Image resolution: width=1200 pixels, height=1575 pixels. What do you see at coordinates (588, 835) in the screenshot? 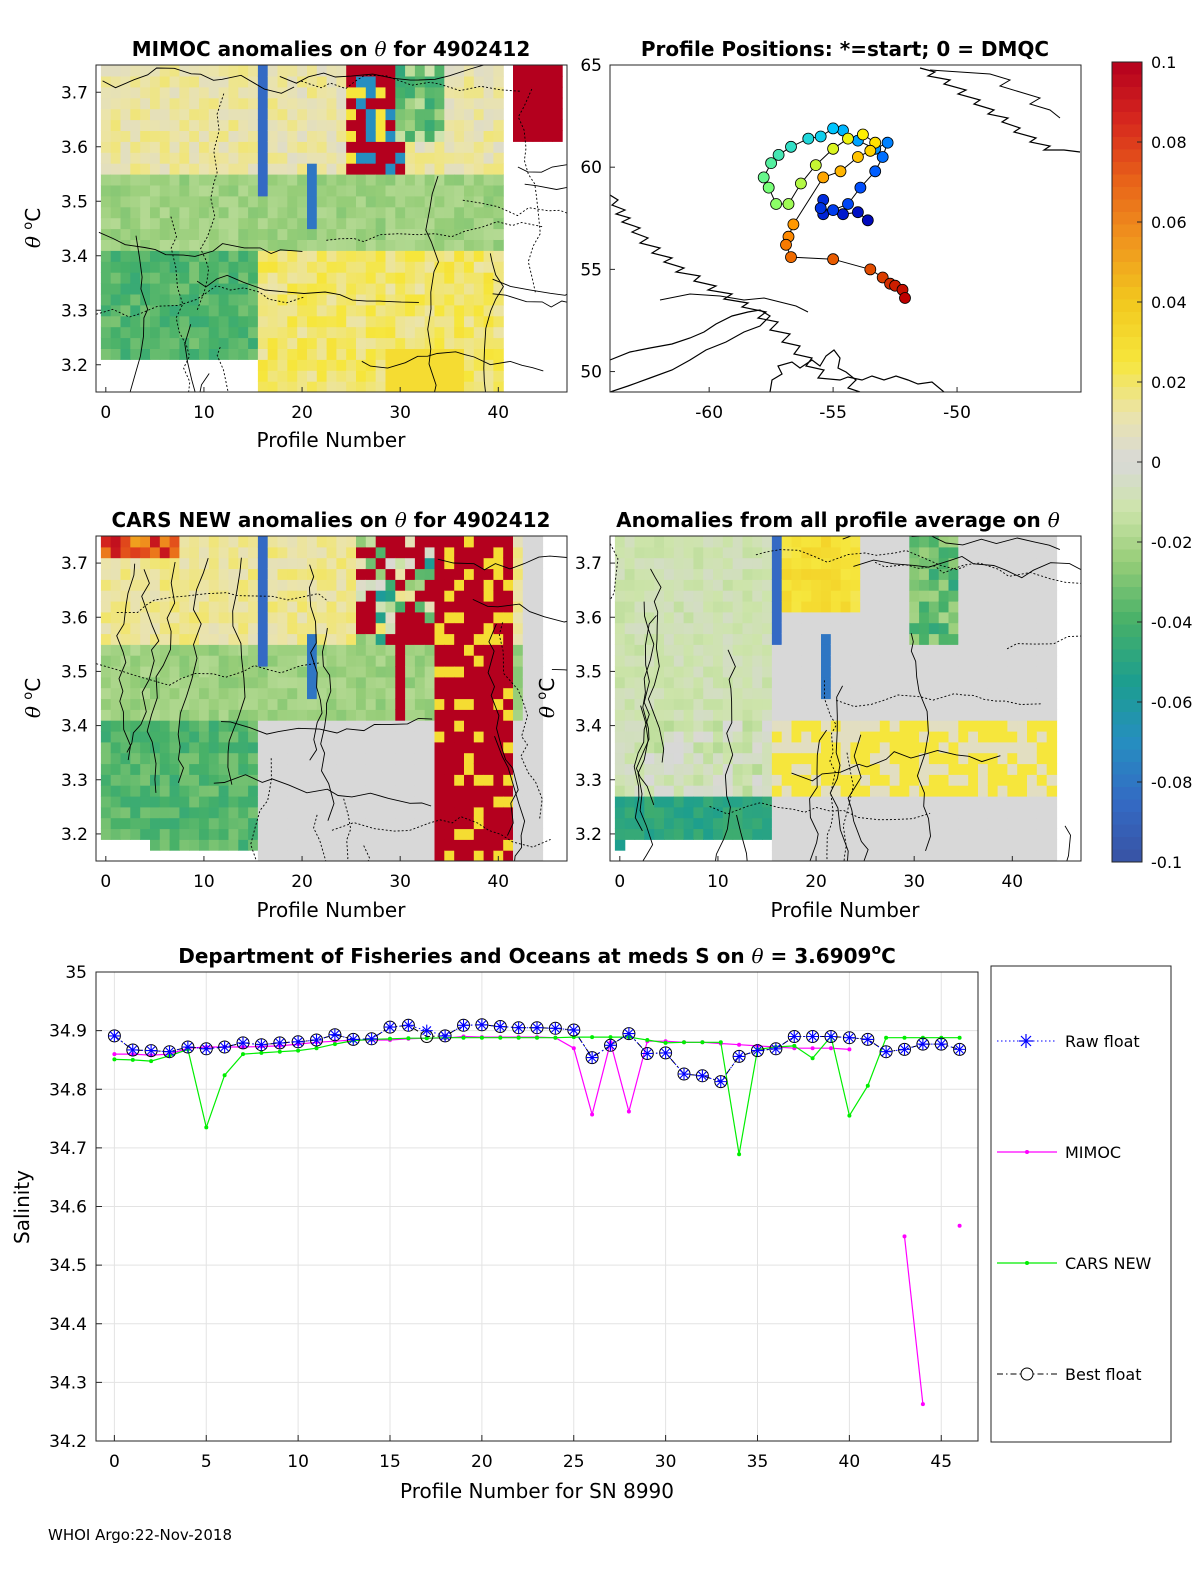
I see `y-tick-label: 3.2` at bounding box center [588, 835].